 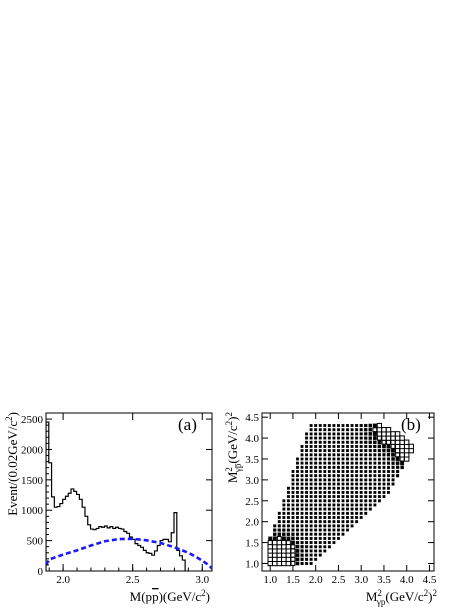 I want to click on x-tick-label: 2.5, so click(x=133, y=580).